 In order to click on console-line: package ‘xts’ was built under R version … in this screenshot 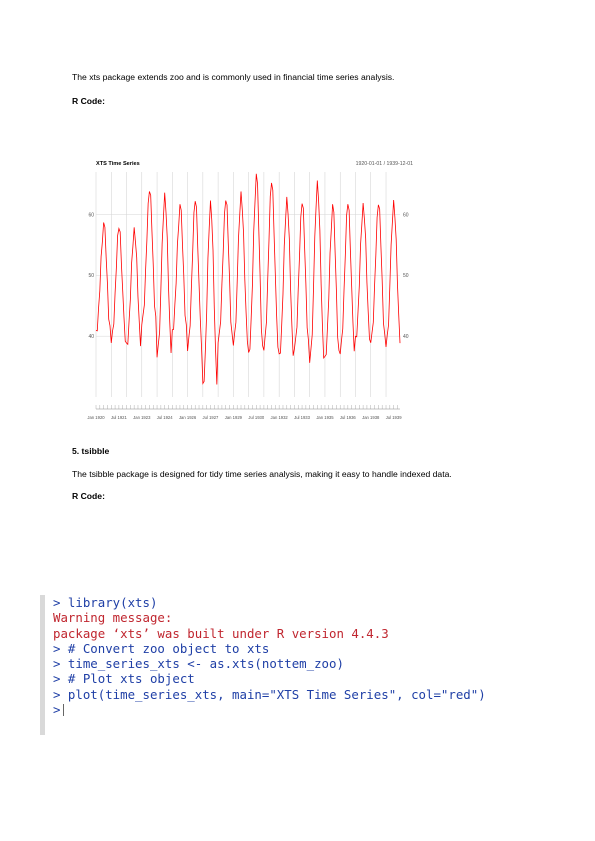, I will do `click(221, 633)`.